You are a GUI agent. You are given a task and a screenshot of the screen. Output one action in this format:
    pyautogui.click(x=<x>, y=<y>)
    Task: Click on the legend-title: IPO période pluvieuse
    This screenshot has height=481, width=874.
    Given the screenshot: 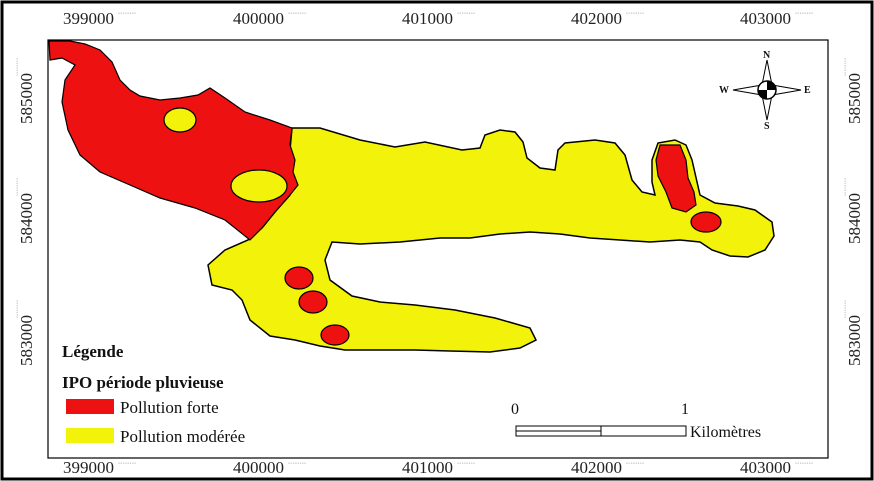 What is the action you would take?
    pyautogui.click(x=143, y=382)
    